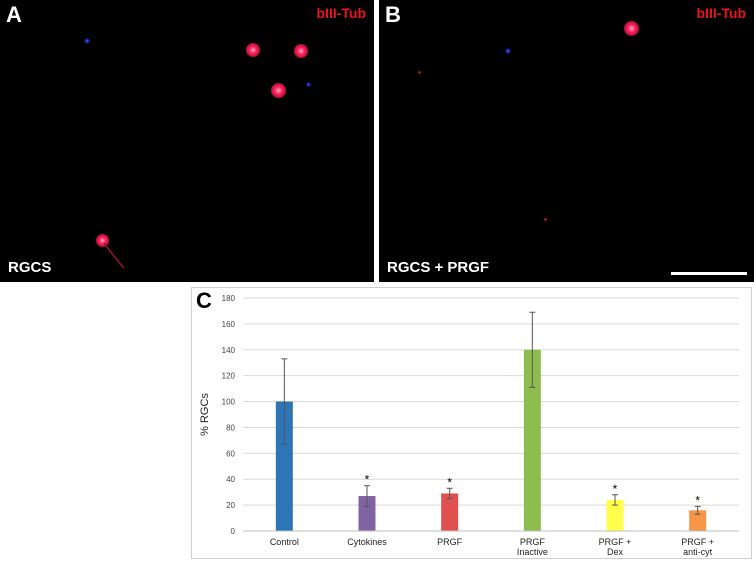 This screenshot has width=754, height=563. What do you see at coordinates (229, 298) in the screenshot?
I see `y-tick-label: 180` at bounding box center [229, 298].